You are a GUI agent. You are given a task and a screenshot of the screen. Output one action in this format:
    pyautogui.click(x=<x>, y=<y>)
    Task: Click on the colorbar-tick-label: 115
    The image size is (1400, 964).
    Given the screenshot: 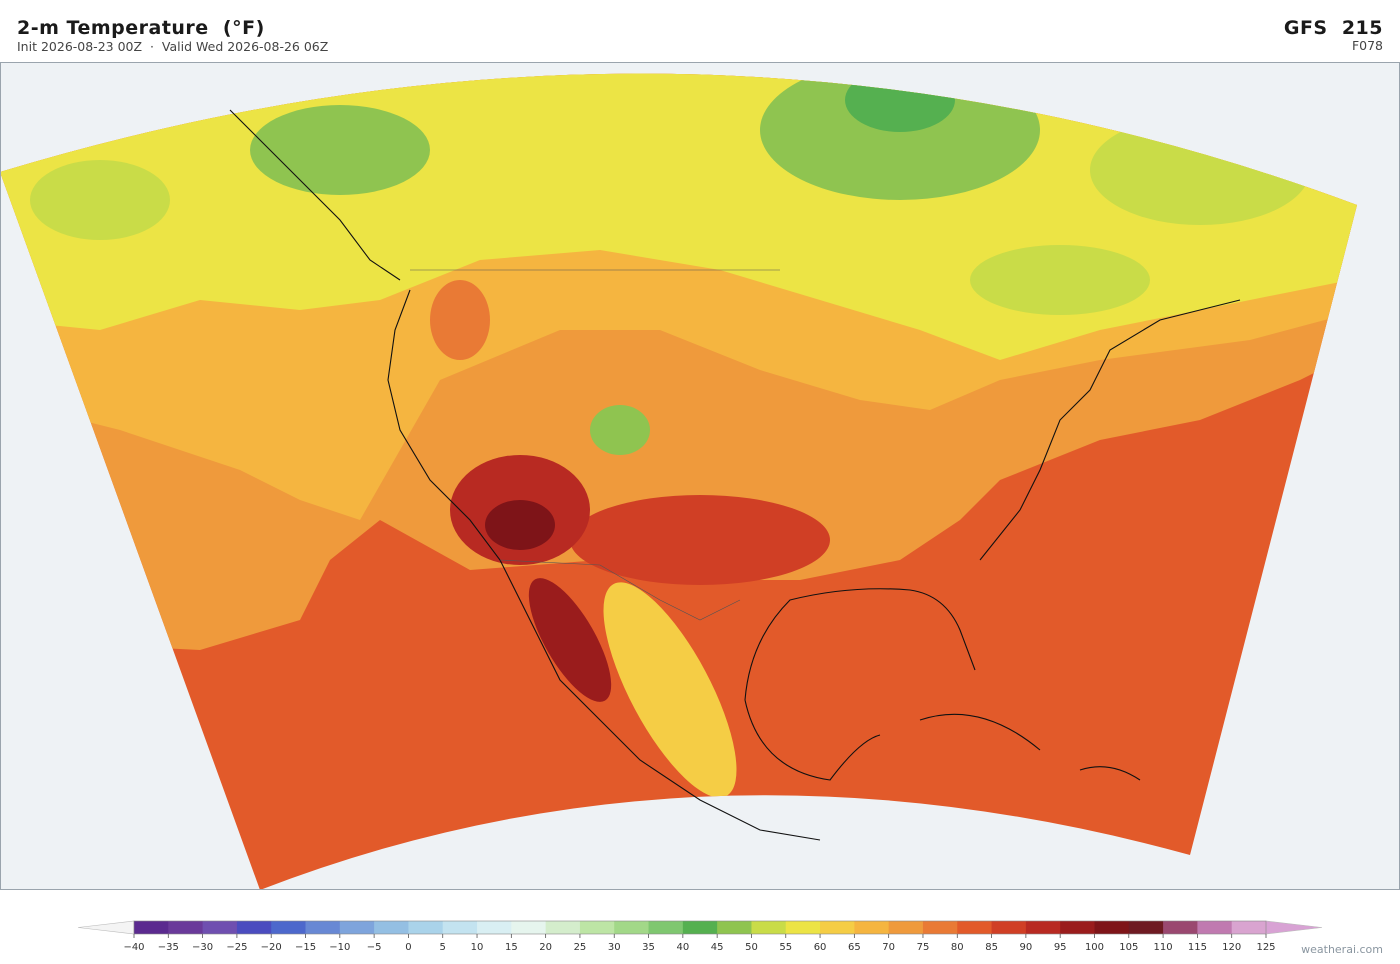 What is the action you would take?
    pyautogui.click(x=1197, y=947)
    